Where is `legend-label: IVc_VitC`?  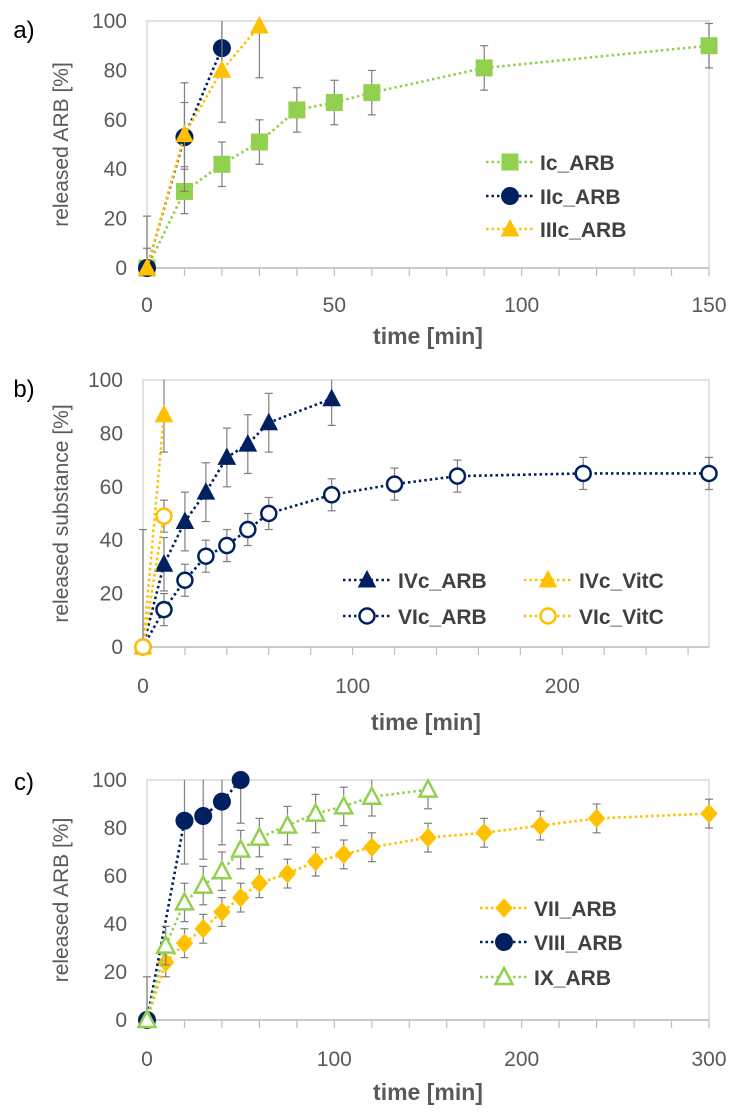 legend-label: IVc_VitC is located at coordinates (621, 581).